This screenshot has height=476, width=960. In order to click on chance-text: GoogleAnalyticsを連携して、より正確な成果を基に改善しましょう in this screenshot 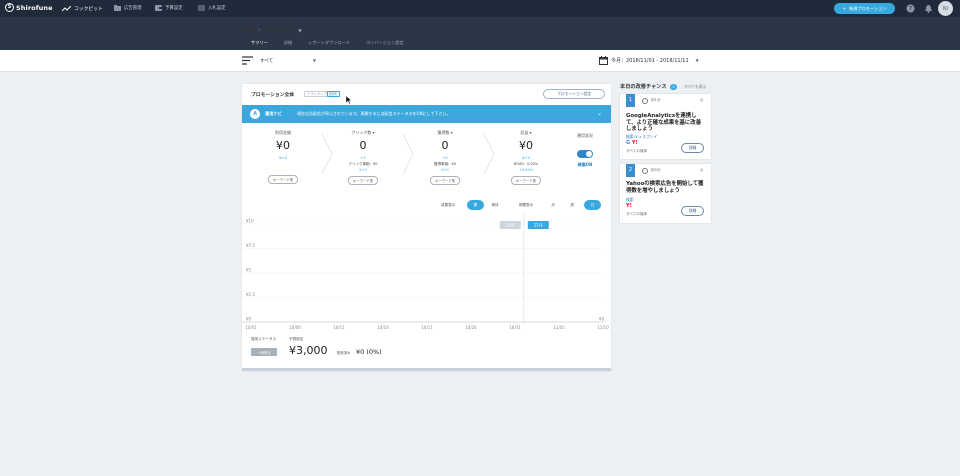, I will do `click(664, 123)`.